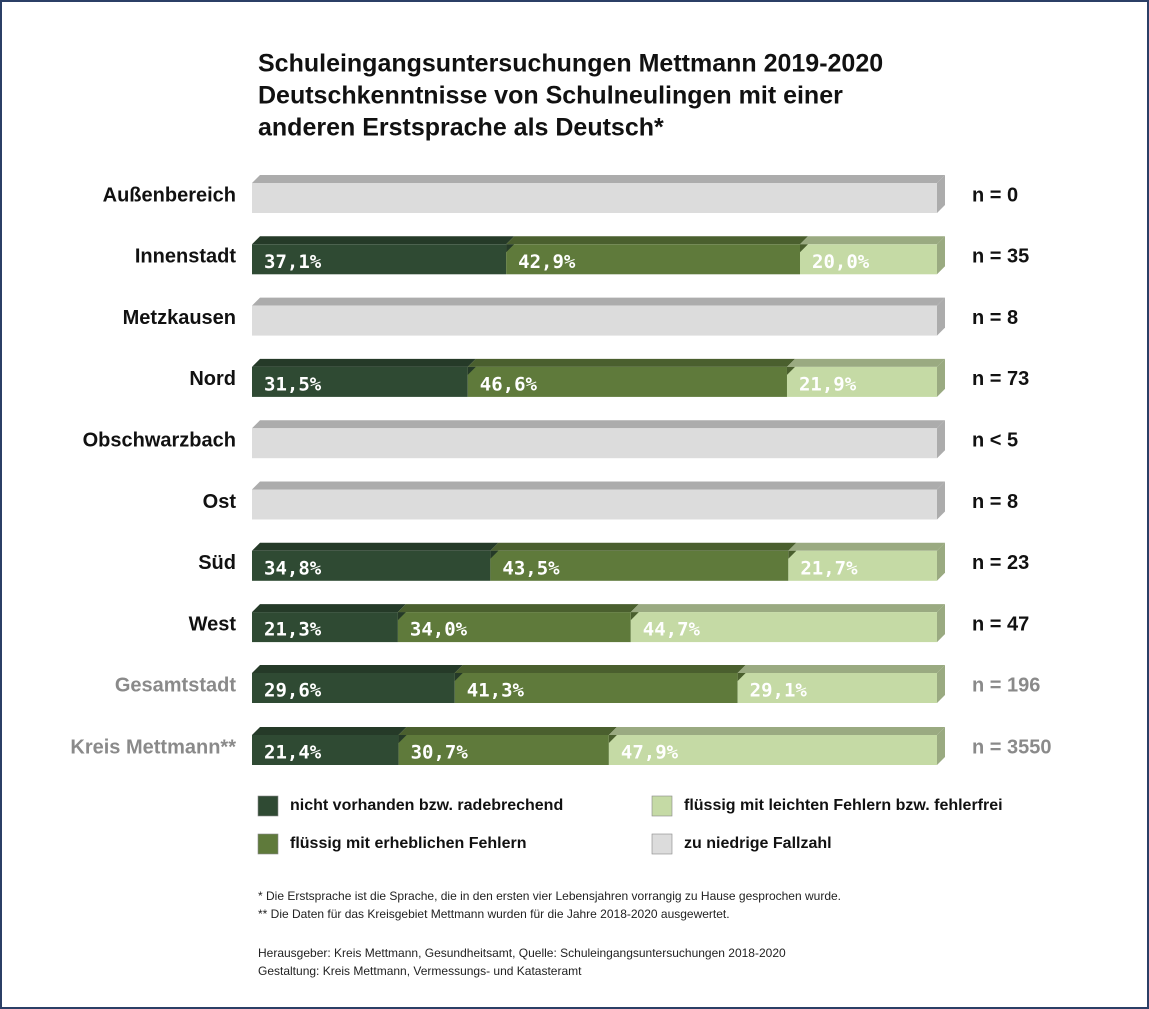  I want to click on category-label: Süd, so click(217, 563).